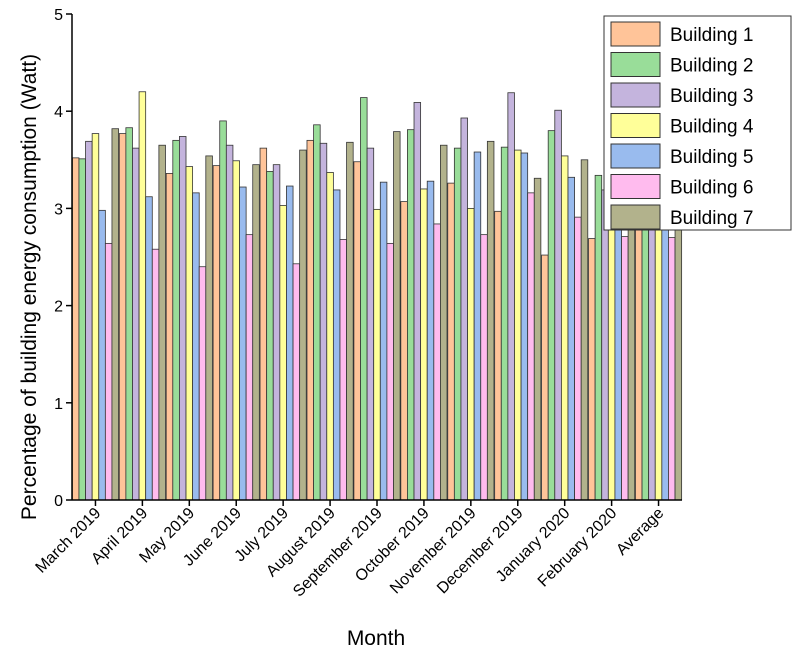 This screenshot has height=655, width=800. What do you see at coordinates (712, 127) in the screenshot?
I see `legend-label-building-4: Building 4` at bounding box center [712, 127].